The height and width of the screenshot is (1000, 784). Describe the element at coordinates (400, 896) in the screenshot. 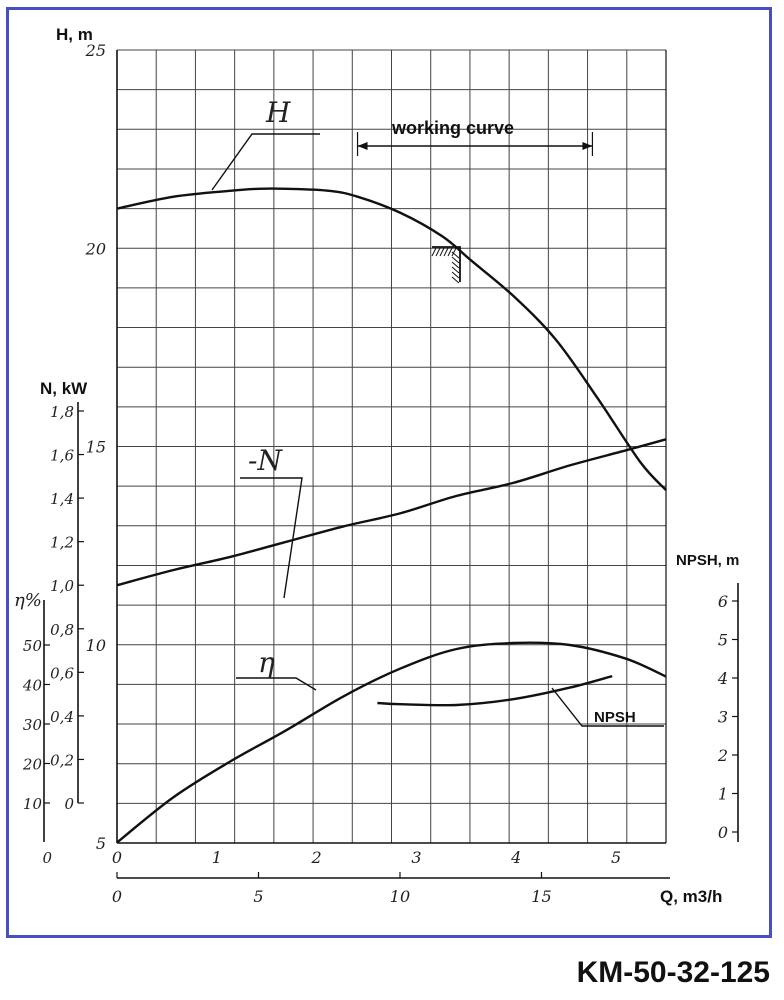

I see `q-tick-label: 10` at that location.